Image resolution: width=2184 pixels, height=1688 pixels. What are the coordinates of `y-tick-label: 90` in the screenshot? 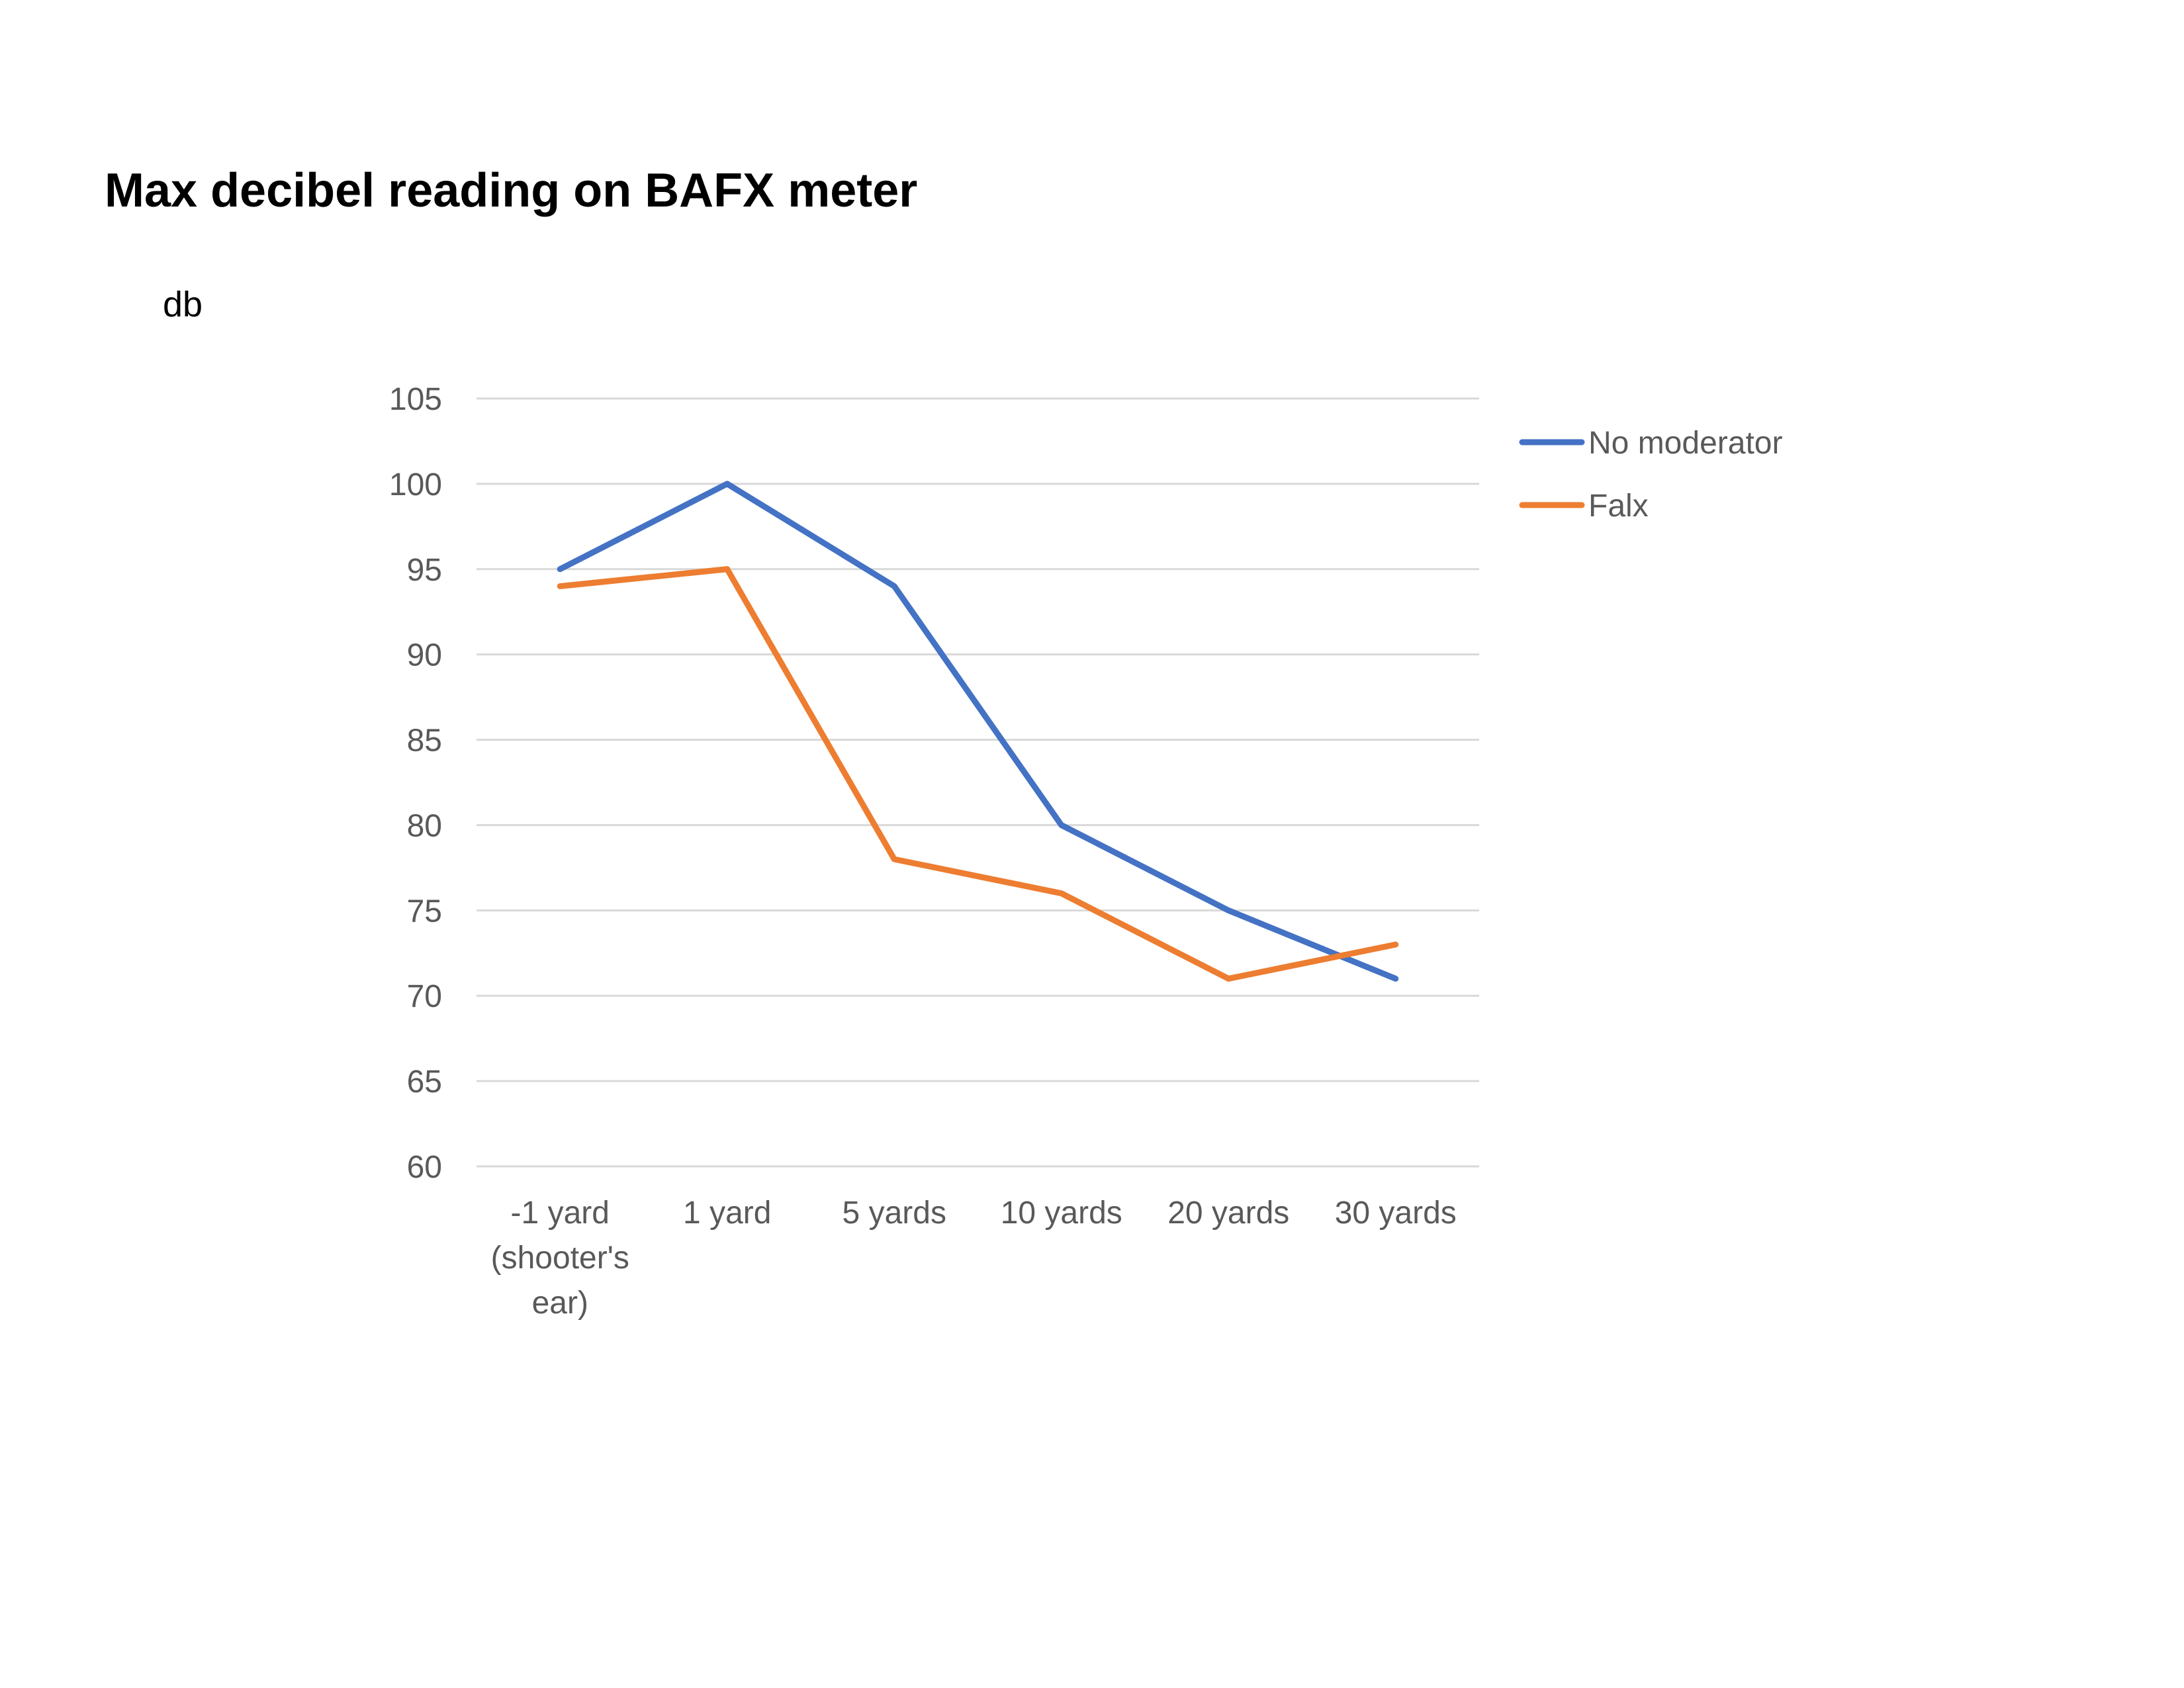 It's located at (424, 655).